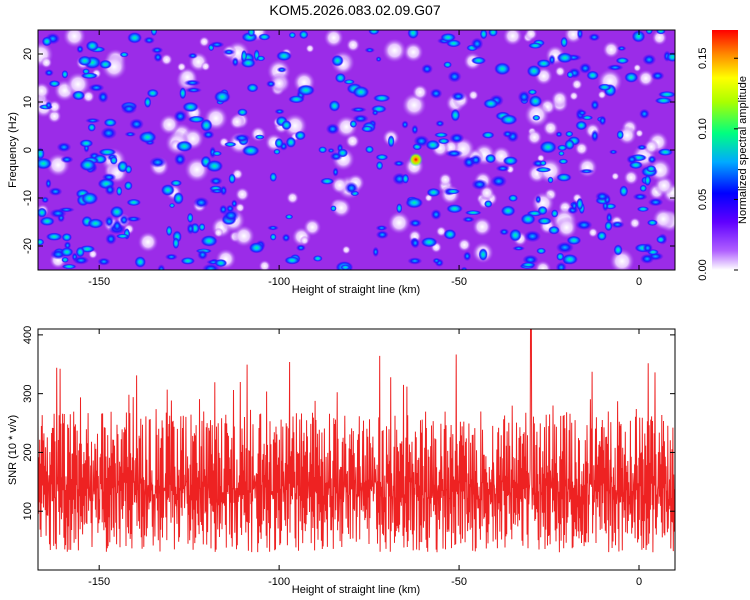  I want to click on colorbar-tick-label: 0.05, so click(703, 199).